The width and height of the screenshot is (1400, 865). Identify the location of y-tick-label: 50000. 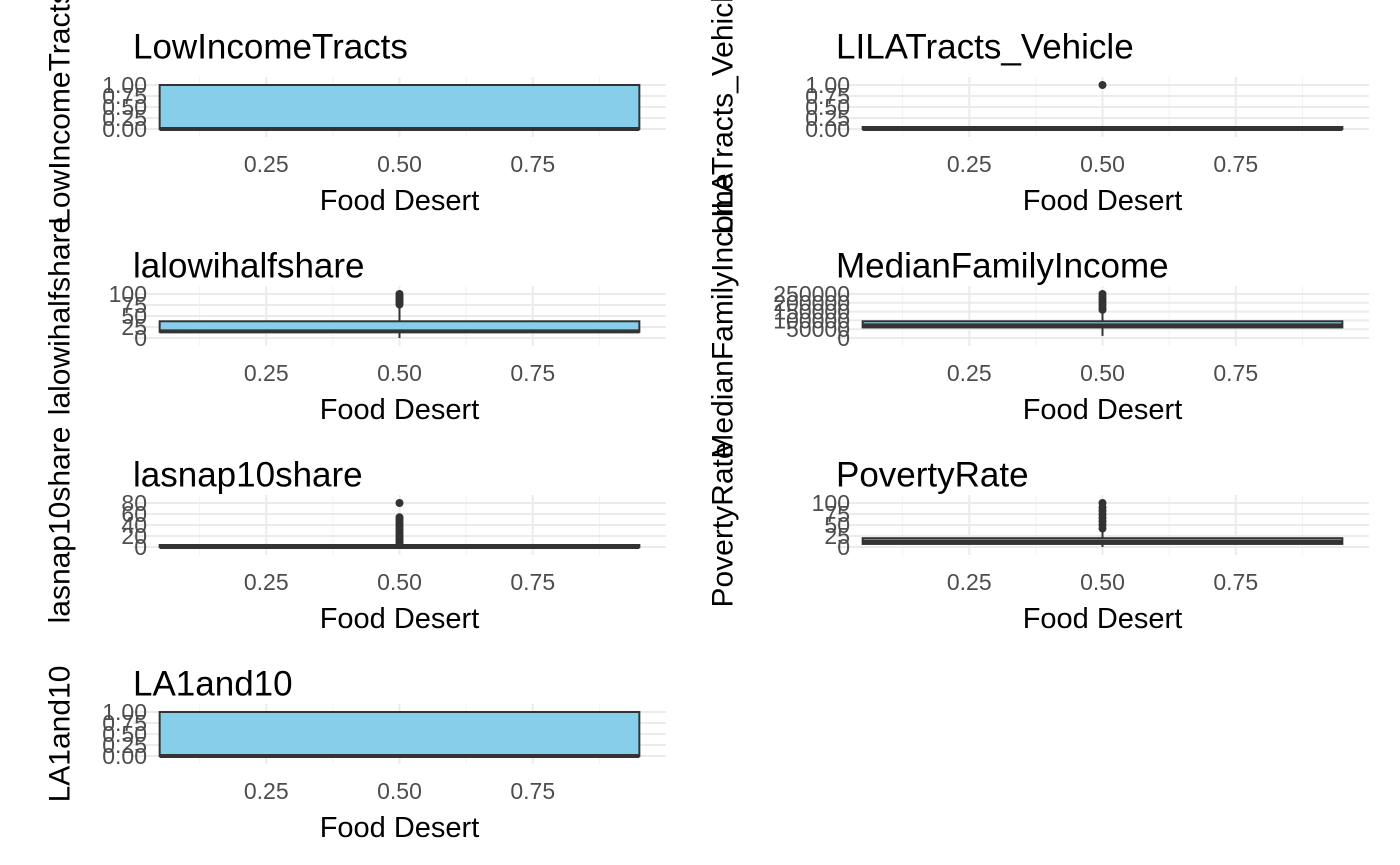
(818, 329).